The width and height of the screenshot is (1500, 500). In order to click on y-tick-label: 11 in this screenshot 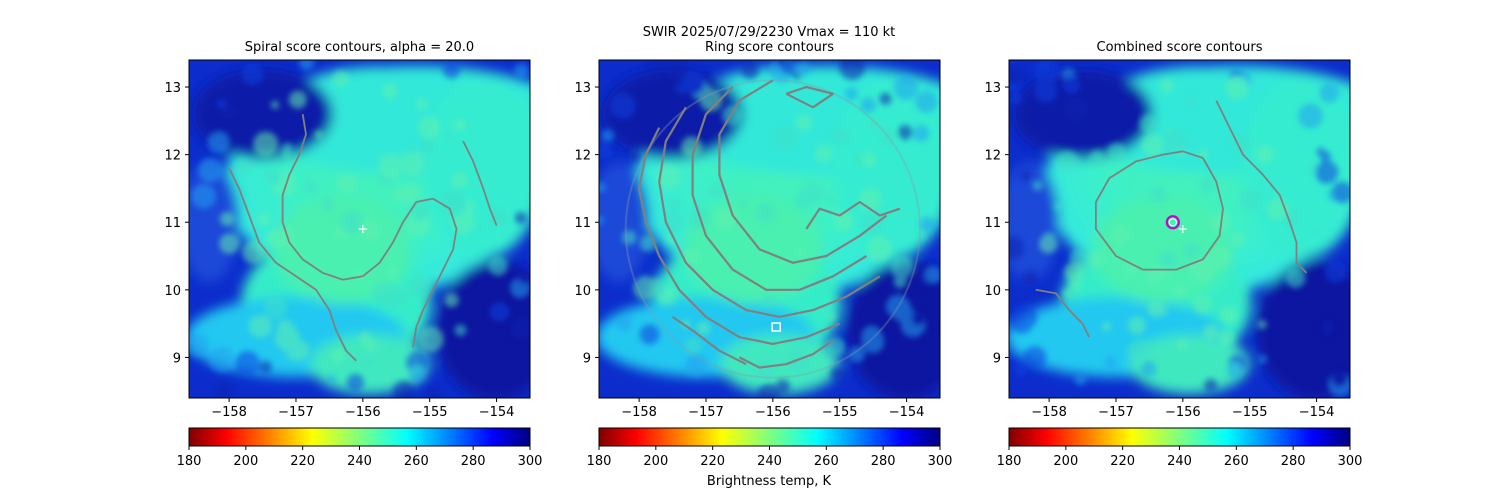, I will do `click(172, 223)`.